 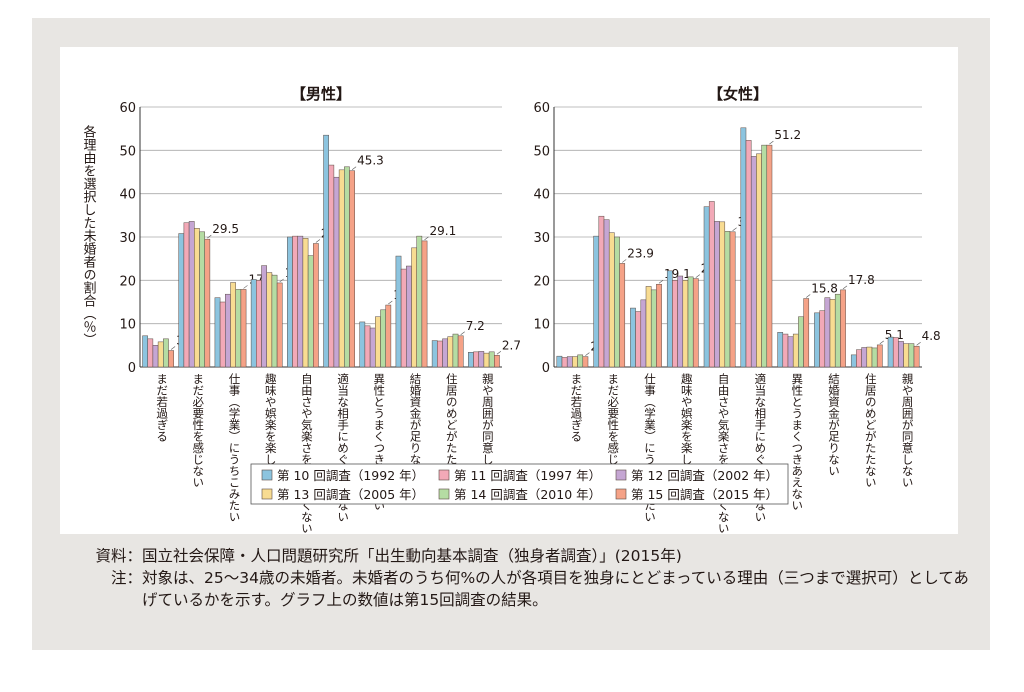 I want to click on legend-label: 第 10 回調査（1992 年）, so click(x=350, y=475).